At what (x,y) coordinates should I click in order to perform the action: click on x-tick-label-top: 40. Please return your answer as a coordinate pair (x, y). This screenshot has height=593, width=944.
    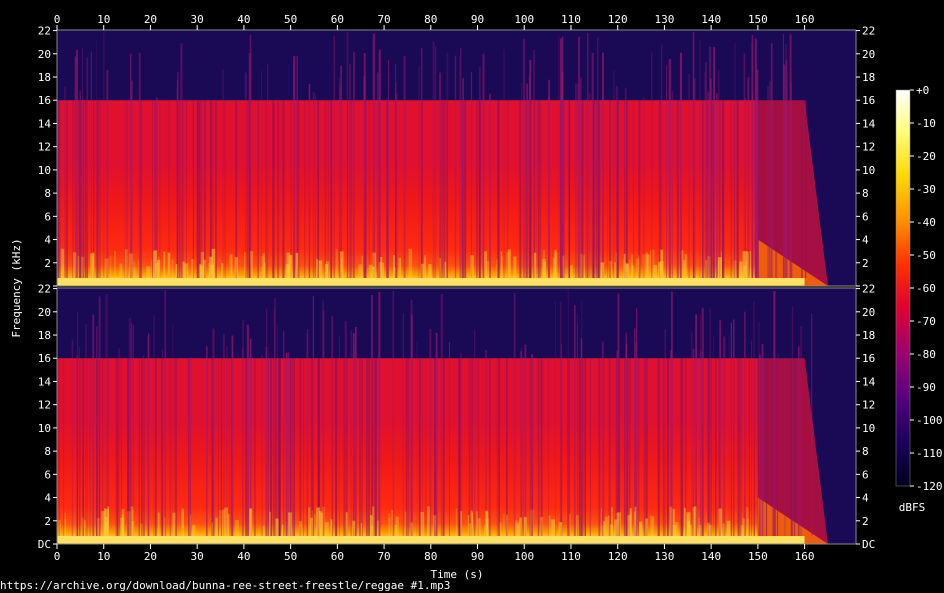
    Looking at the image, I should click on (243, 19).